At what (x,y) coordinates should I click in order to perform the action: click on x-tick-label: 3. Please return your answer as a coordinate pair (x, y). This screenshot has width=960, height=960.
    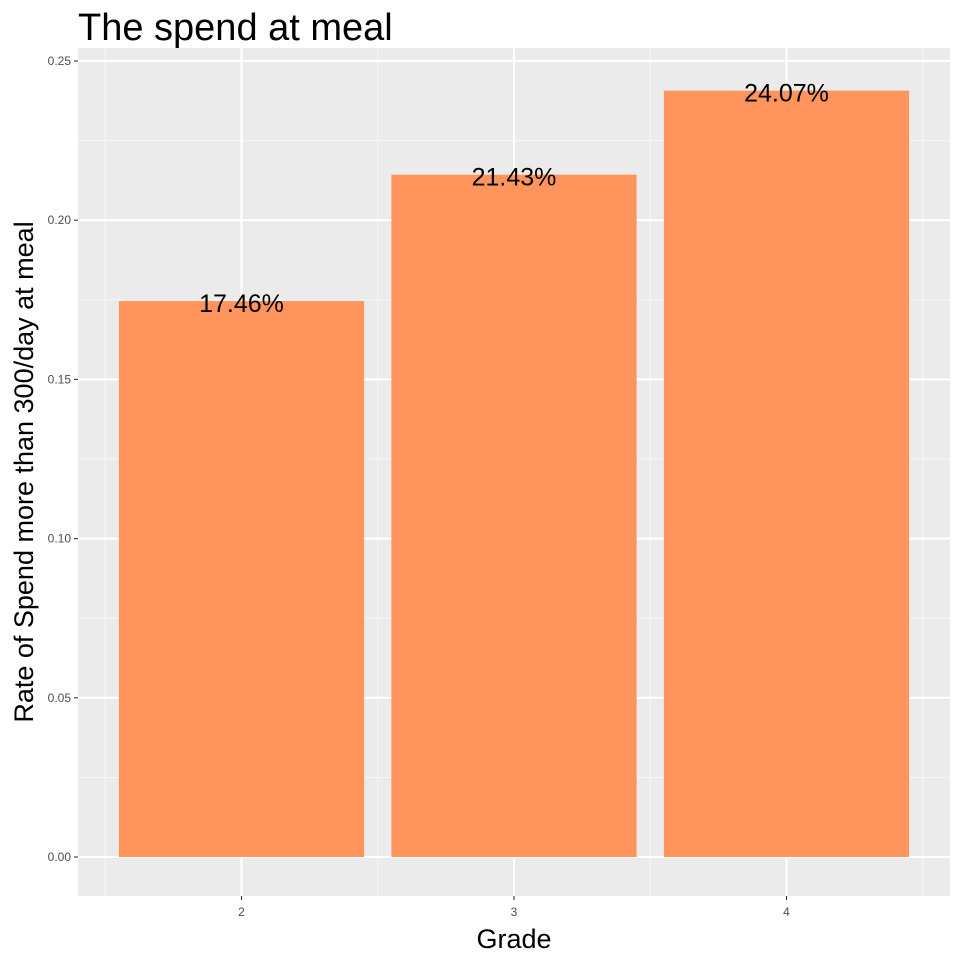
    Looking at the image, I should click on (514, 912).